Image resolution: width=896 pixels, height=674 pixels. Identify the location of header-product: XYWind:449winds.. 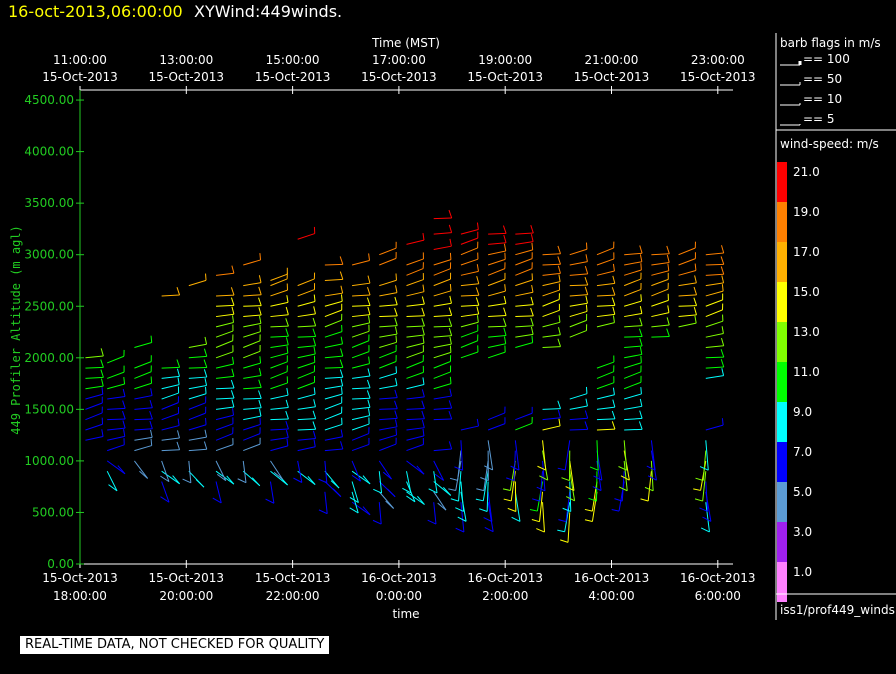
(268, 11).